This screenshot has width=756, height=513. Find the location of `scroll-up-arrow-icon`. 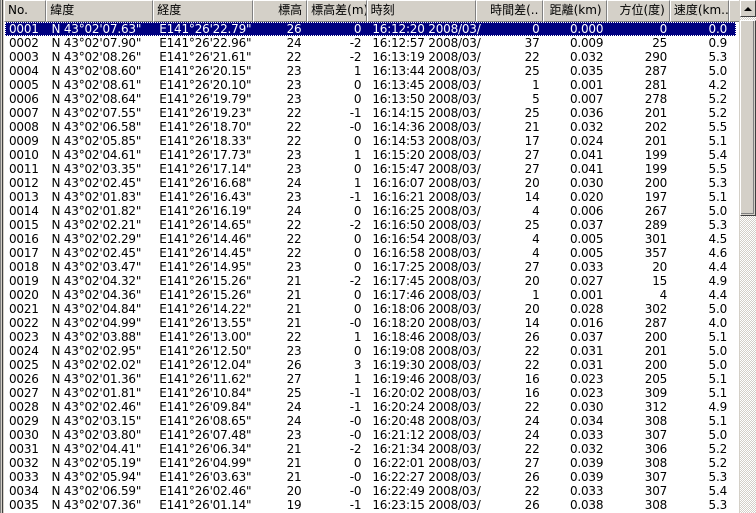

scroll-up-arrow-icon is located at coordinates (748, 8).